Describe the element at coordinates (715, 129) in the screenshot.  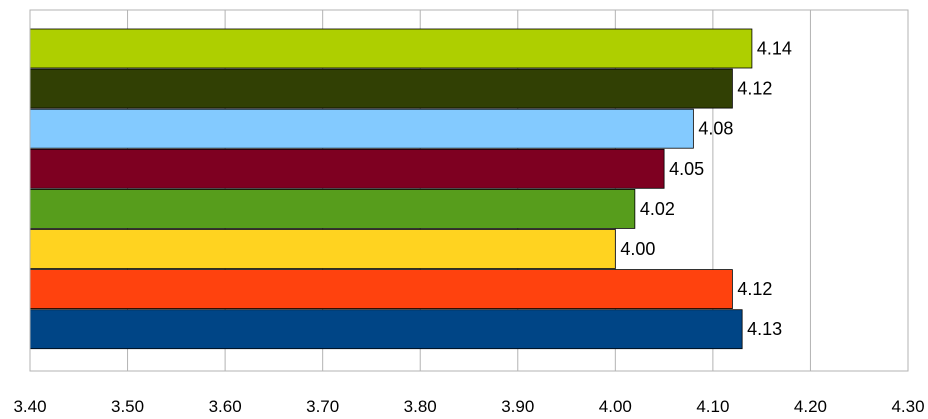
I see `data-label: 4.08` at that location.